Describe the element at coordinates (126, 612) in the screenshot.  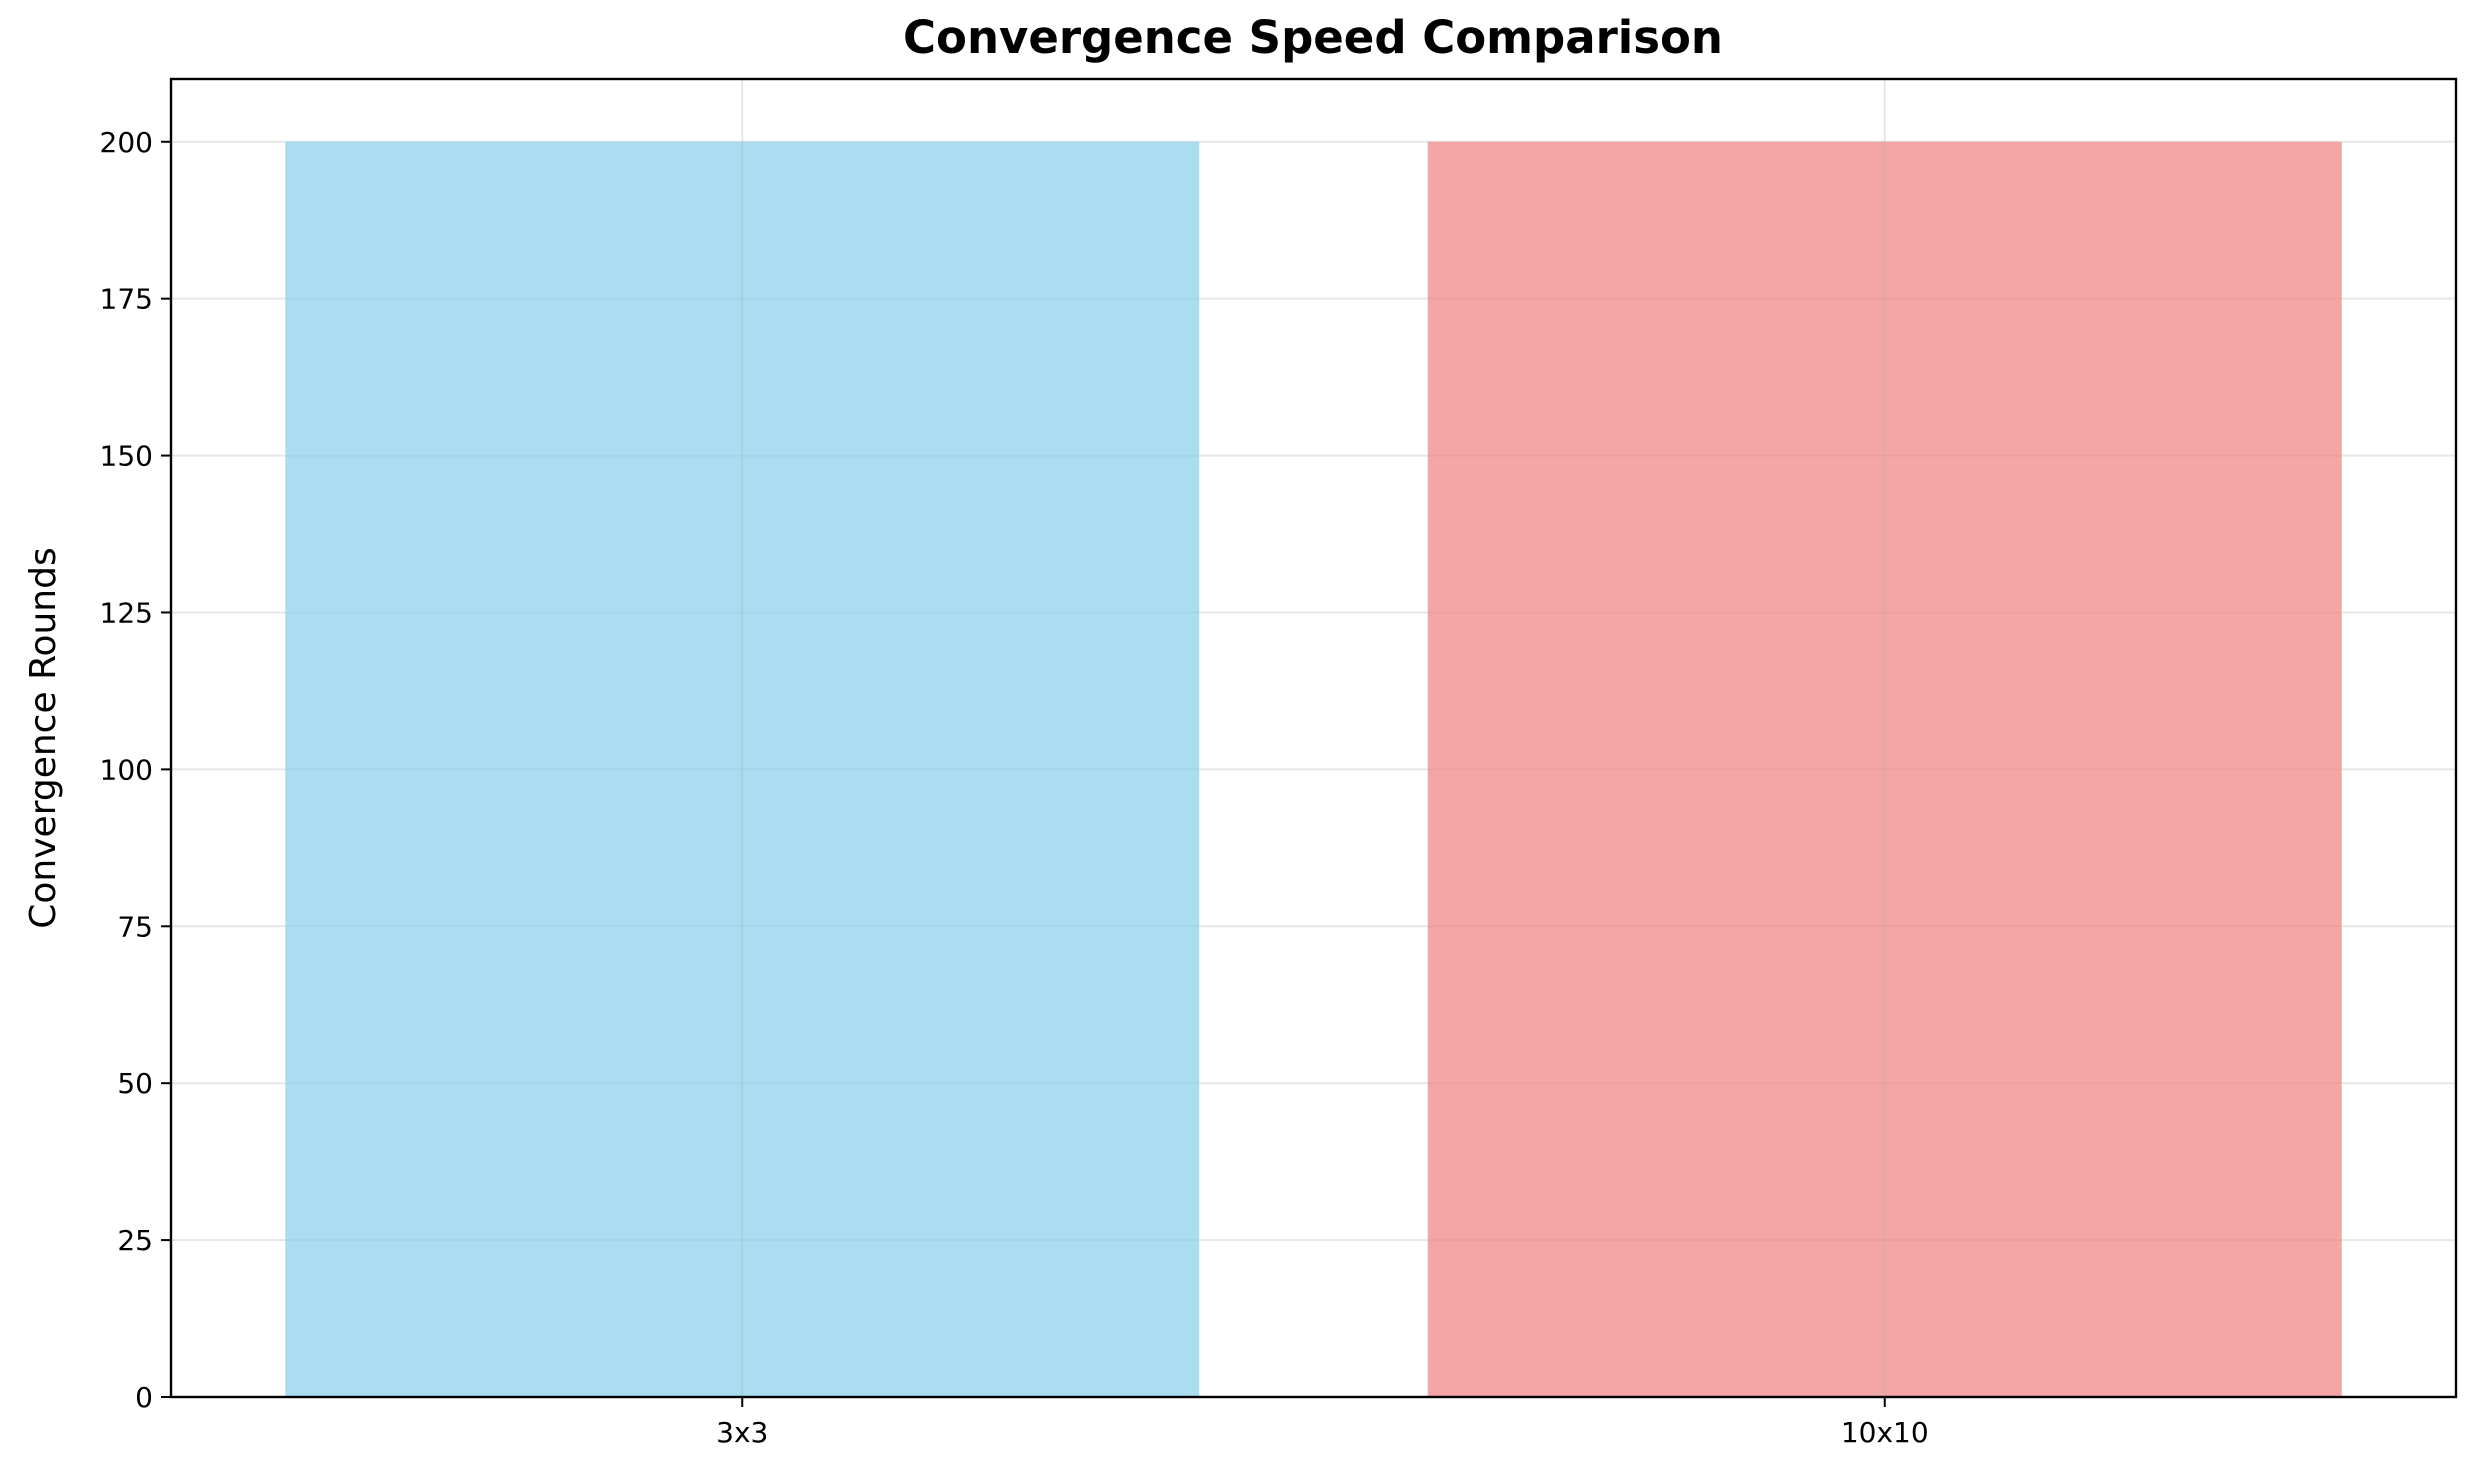
I see `y-tick-label: 125` at that location.